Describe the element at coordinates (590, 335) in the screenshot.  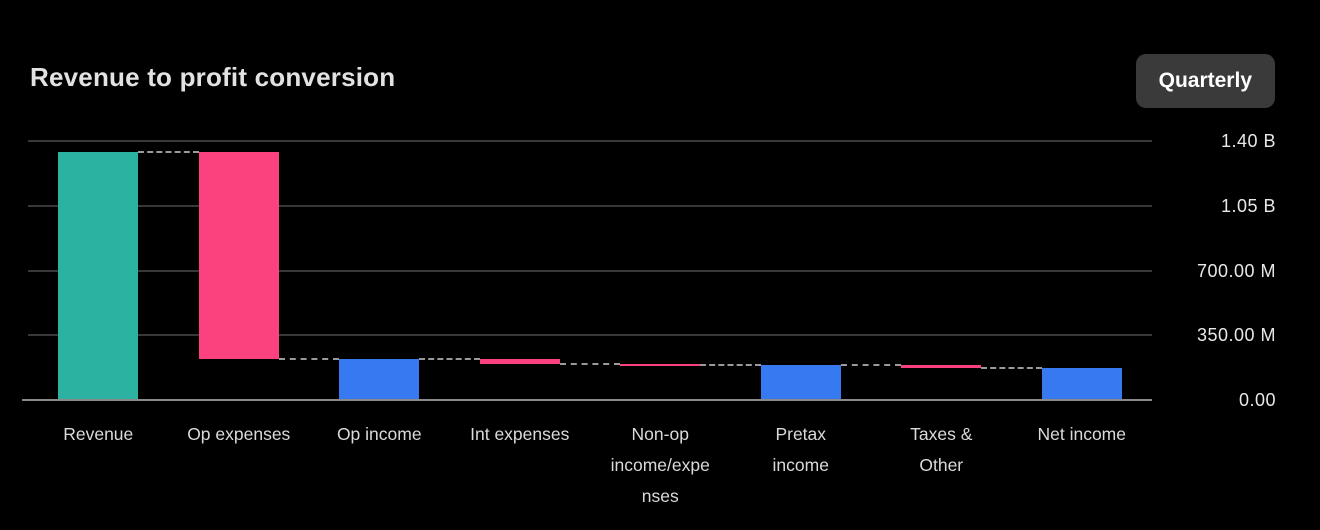
I see `gridline-350-00-m` at that location.